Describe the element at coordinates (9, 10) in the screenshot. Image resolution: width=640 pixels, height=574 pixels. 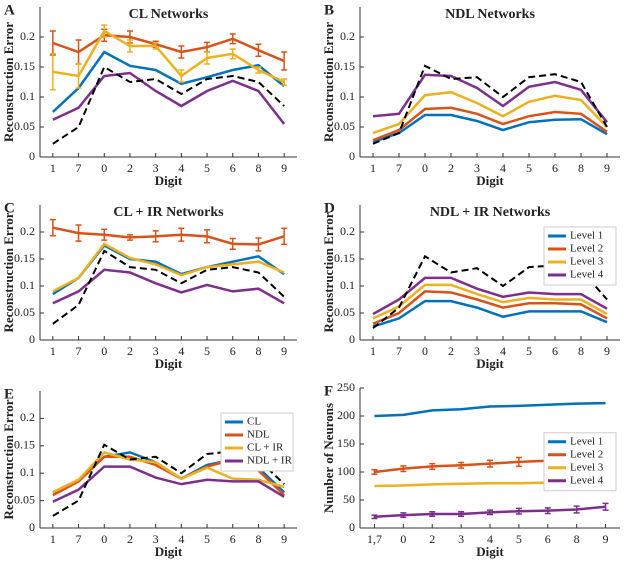
I see `panel-letter: A` at that location.